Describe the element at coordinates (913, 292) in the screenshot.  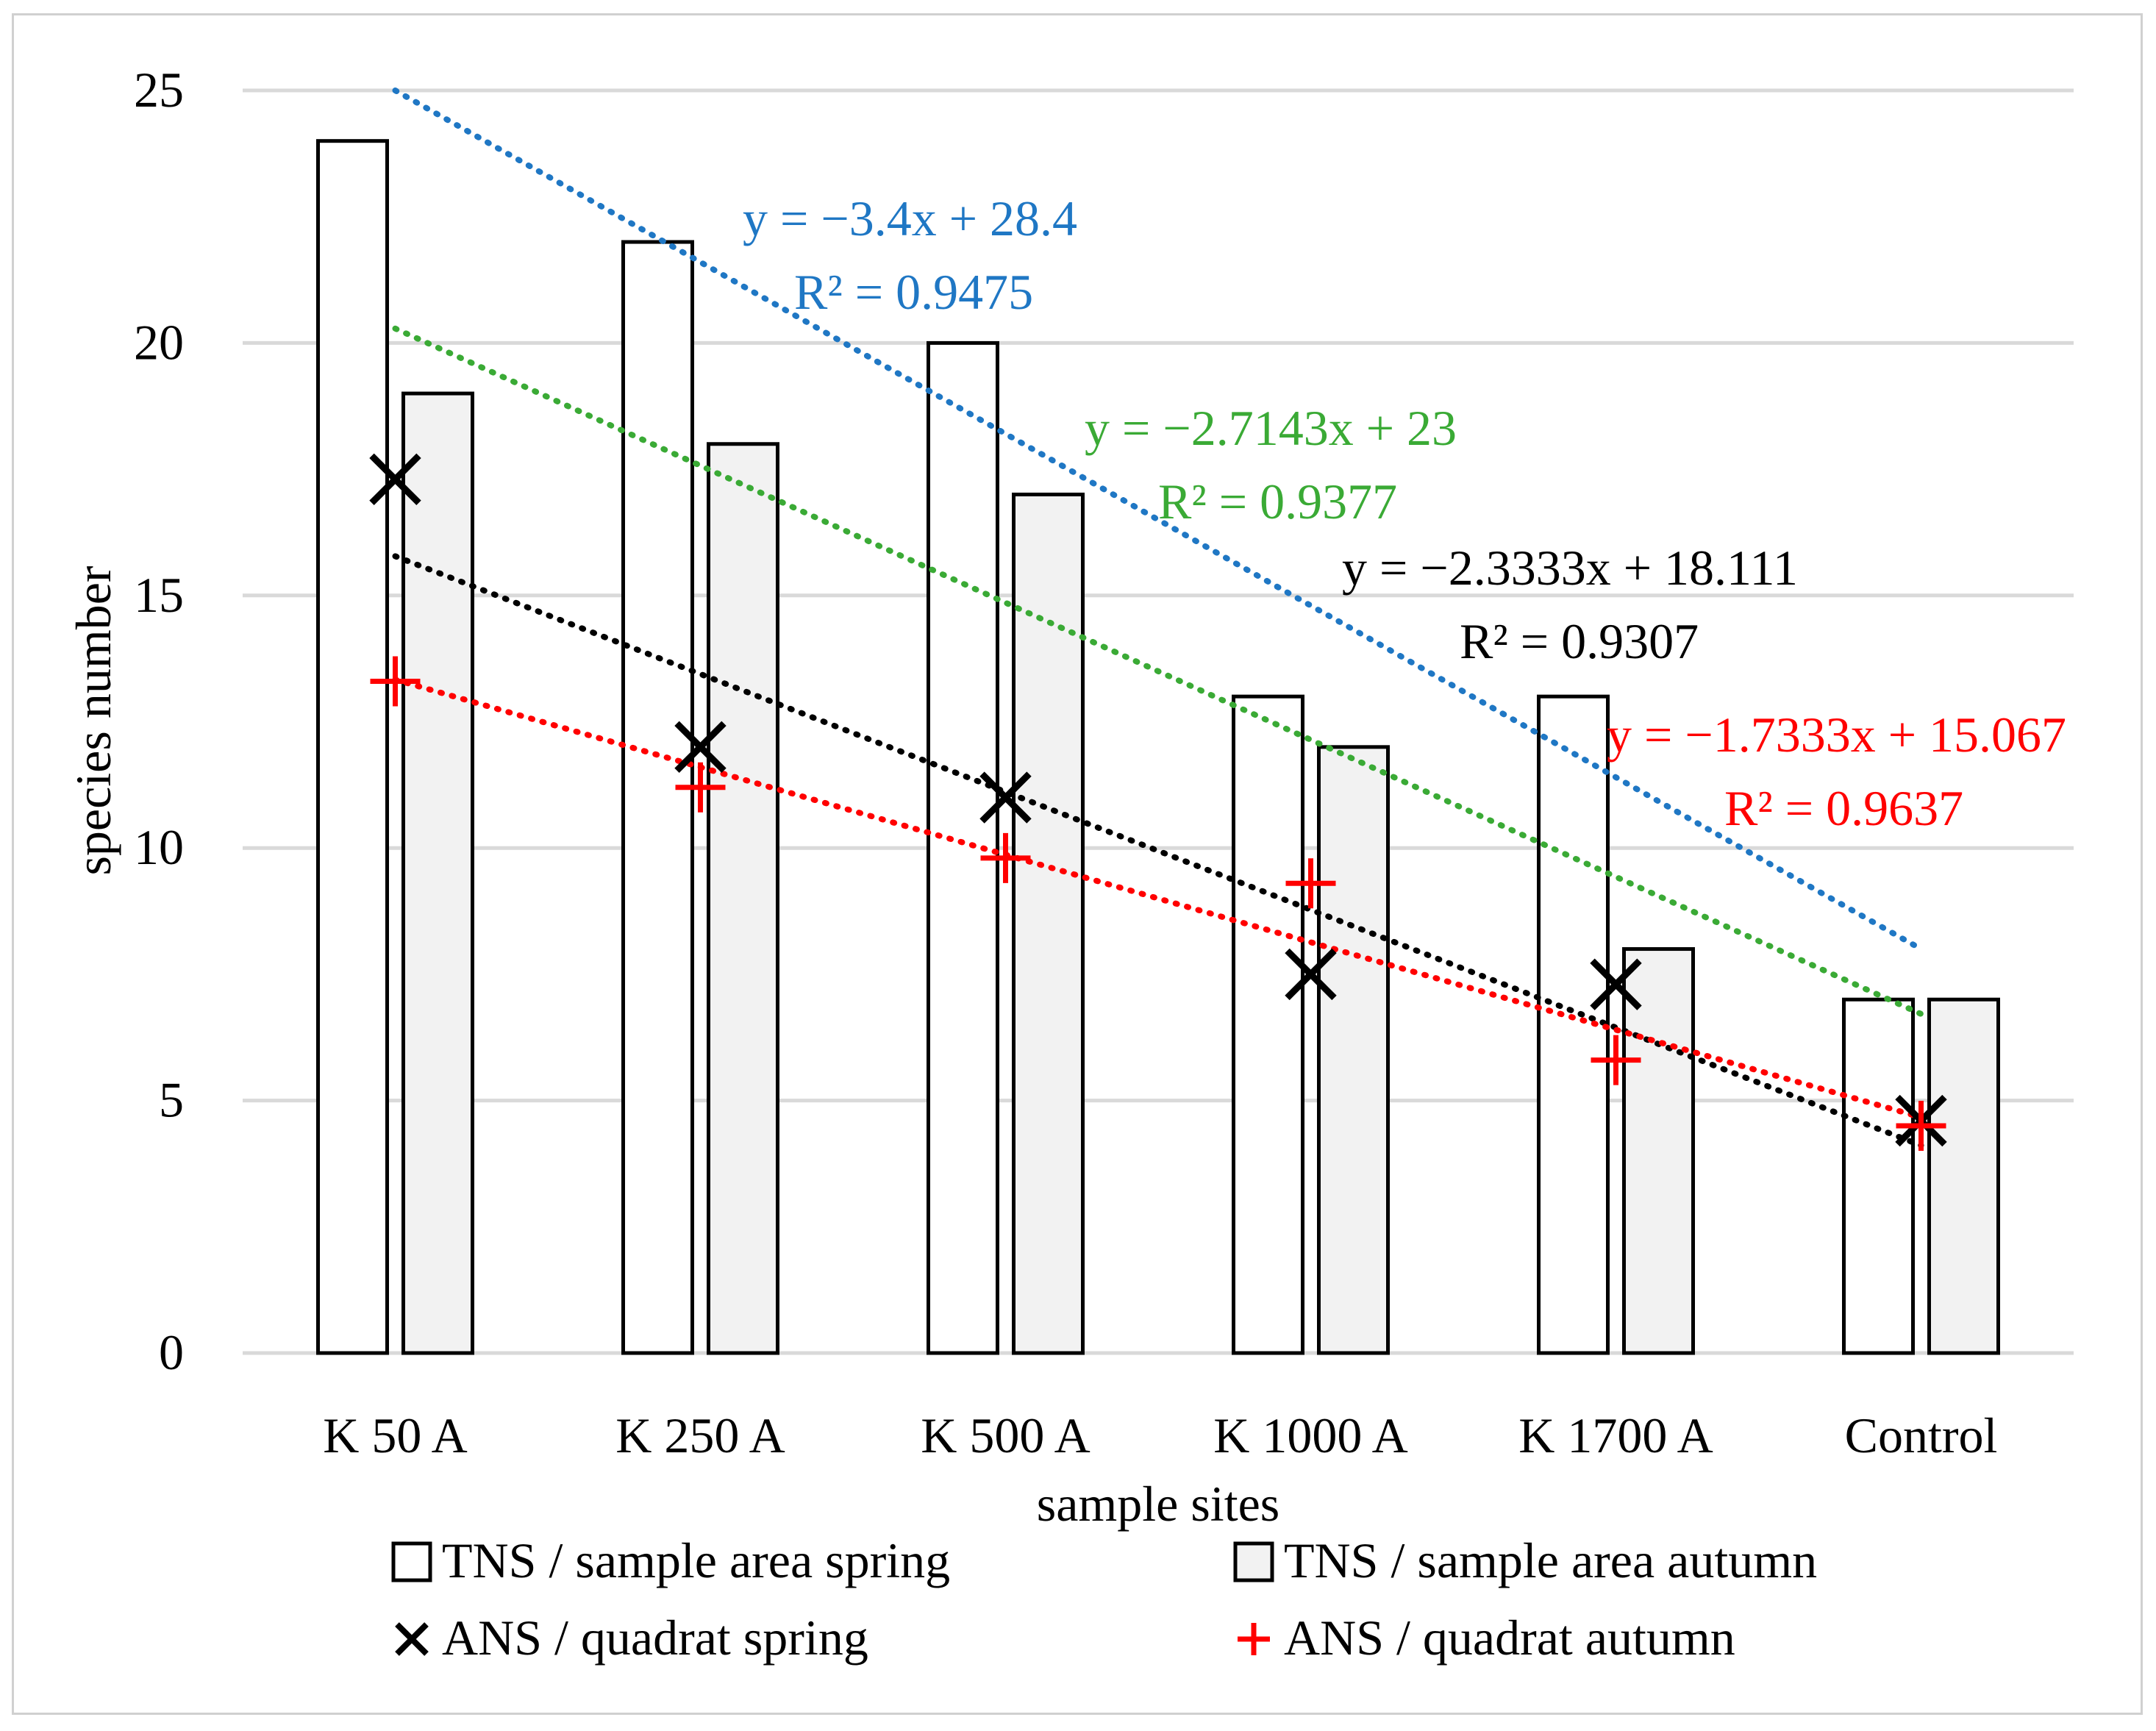
I see `trendline-tns-spring-r2: R² = 0.9475` at that location.